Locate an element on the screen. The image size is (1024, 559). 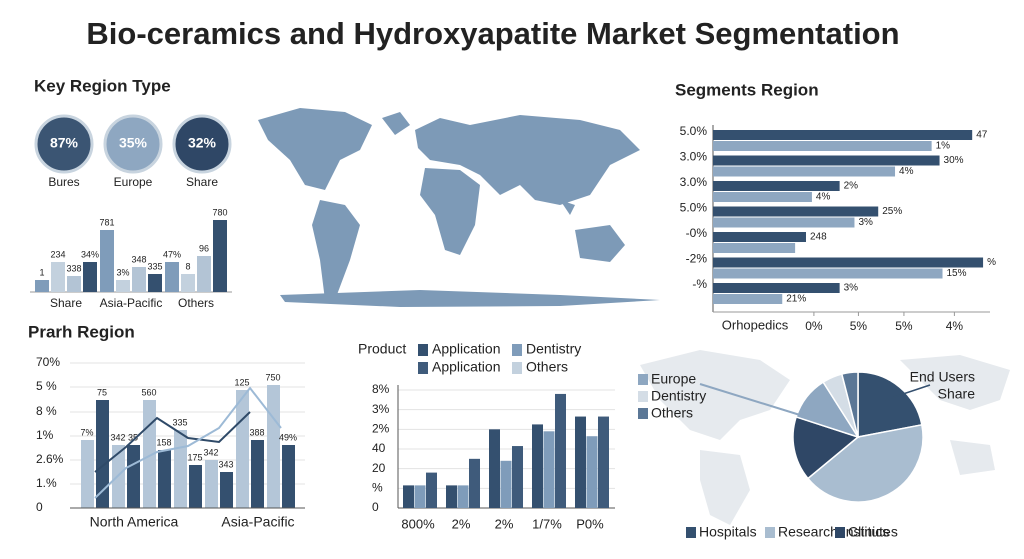
x-axis-label: Orhopedics is located at coordinates (755, 324).